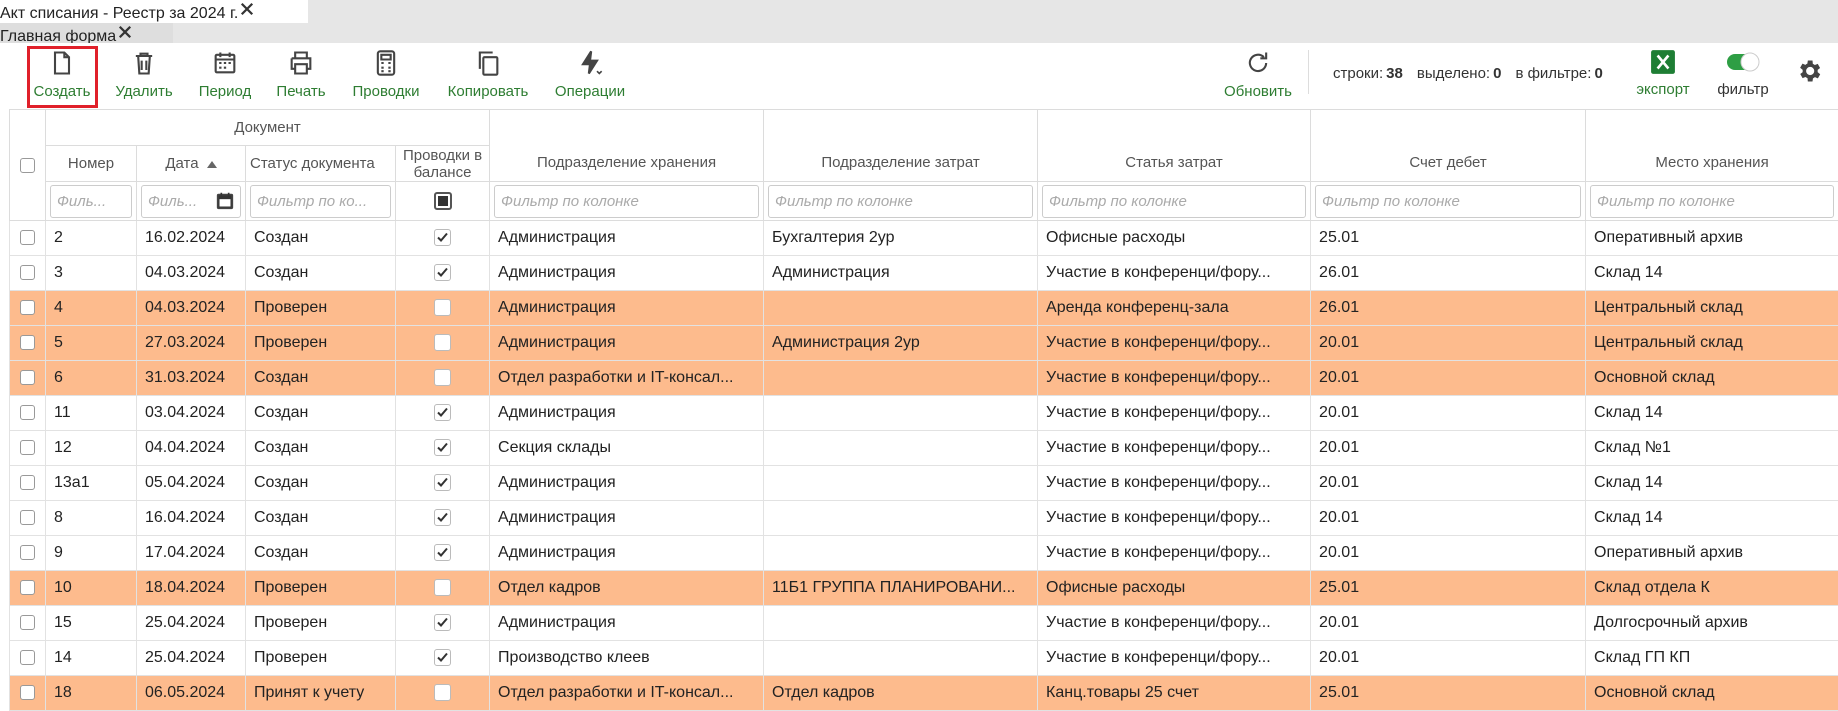 The image size is (1838, 711). Describe the element at coordinates (1308, 72) in the screenshot. I see `separator` at that location.